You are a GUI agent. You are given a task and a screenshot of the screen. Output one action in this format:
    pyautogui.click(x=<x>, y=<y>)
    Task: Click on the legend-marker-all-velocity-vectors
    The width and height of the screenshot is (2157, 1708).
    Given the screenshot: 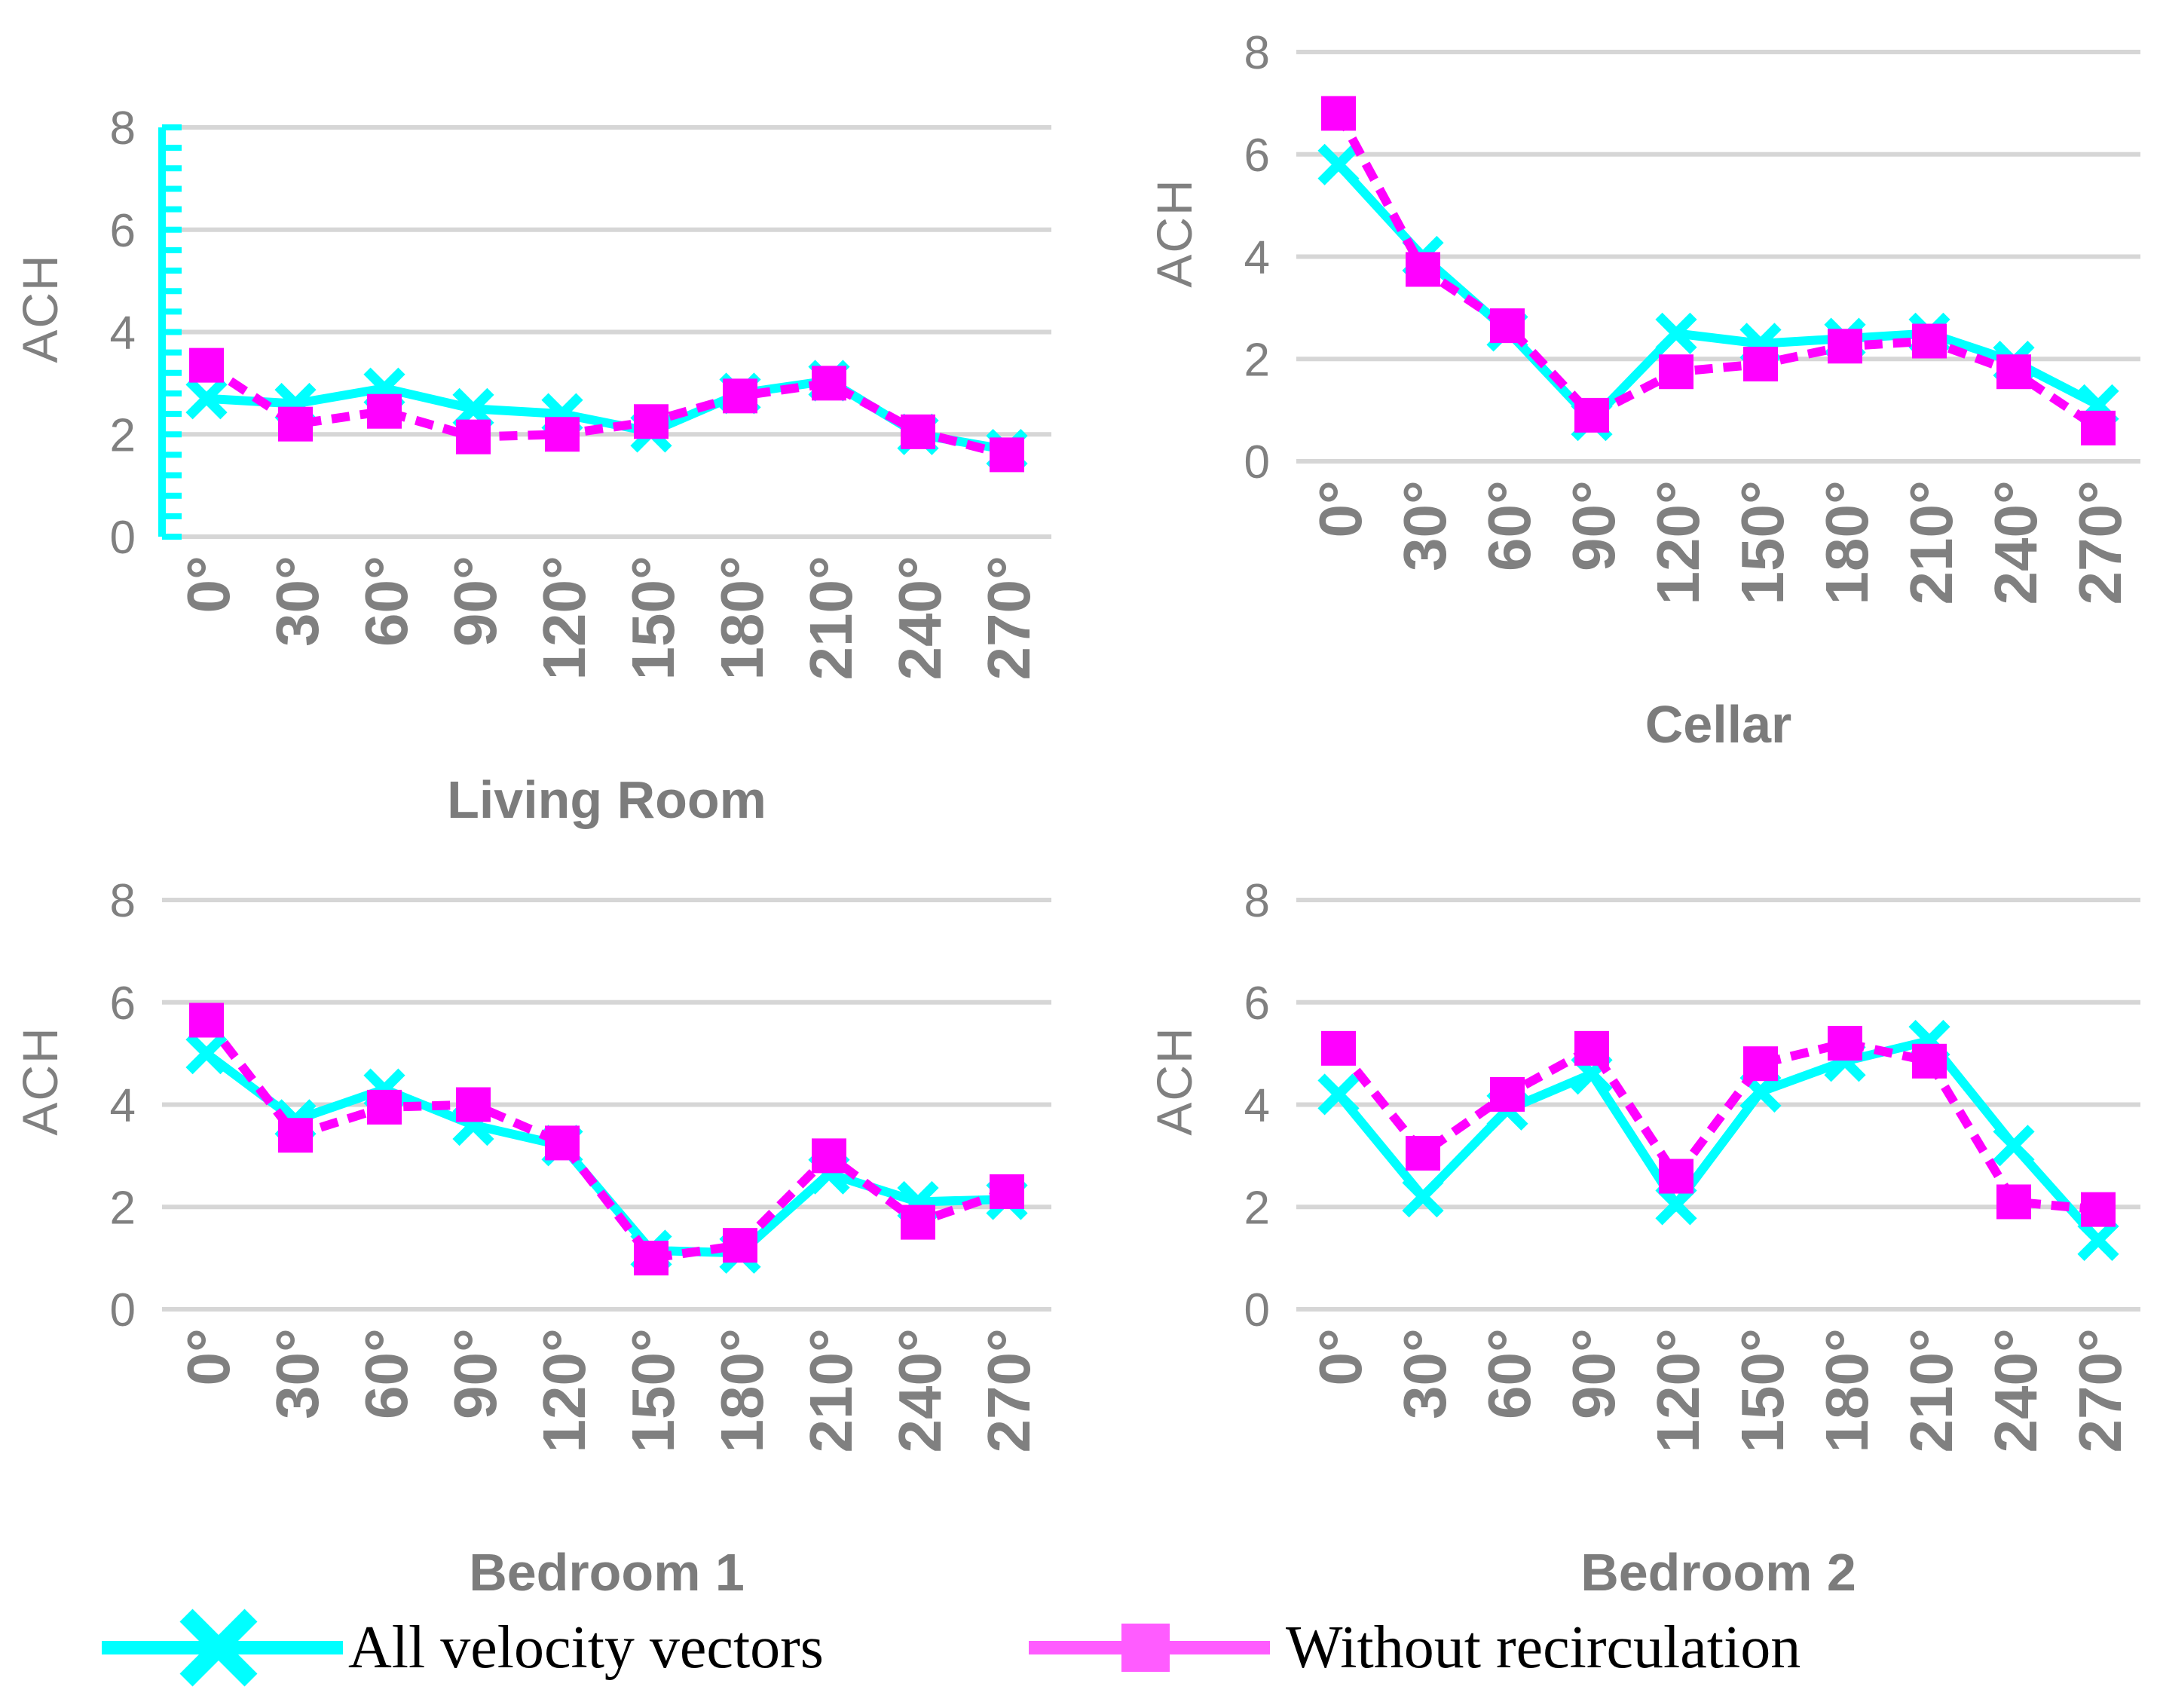 What is the action you would take?
    pyautogui.click(x=222, y=1648)
    